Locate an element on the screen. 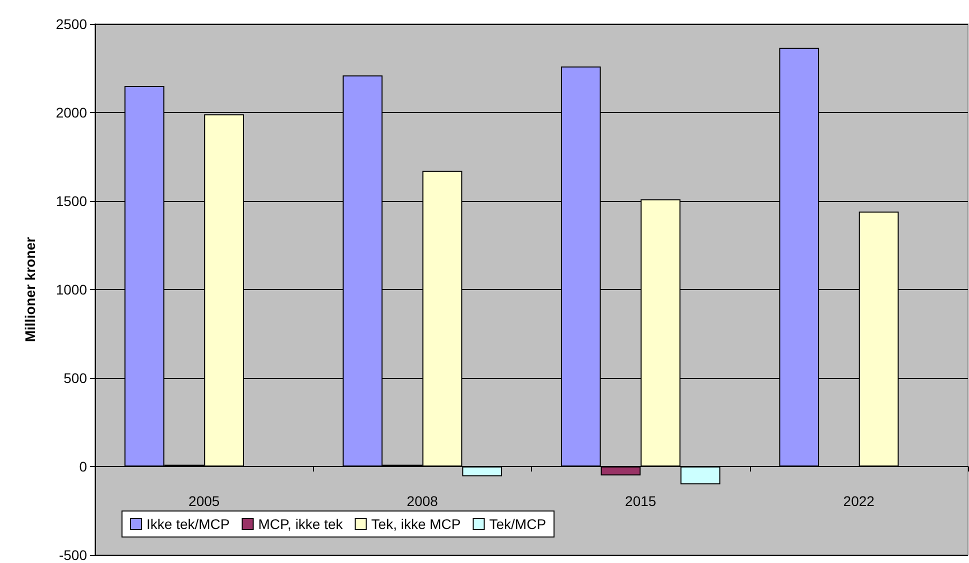  x-tick-label: 2008 is located at coordinates (422, 501).